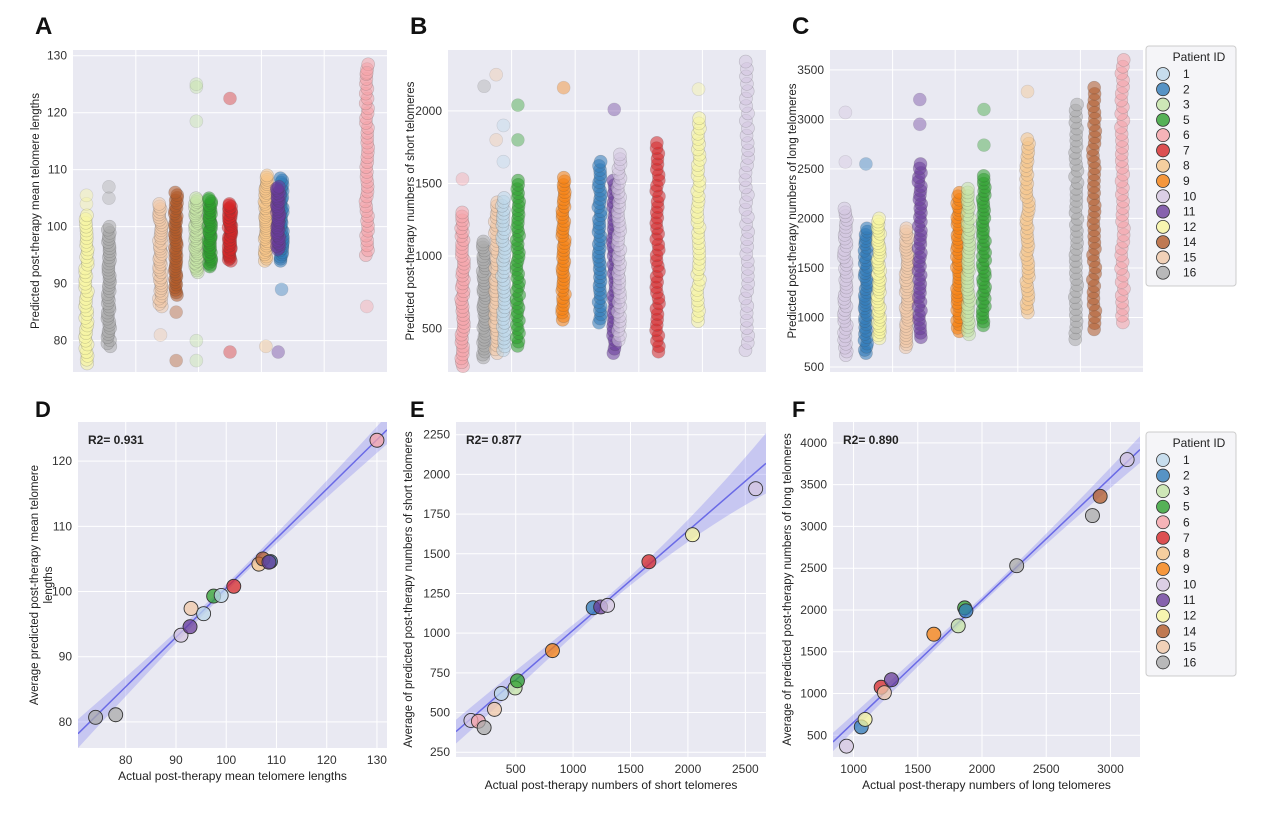 The width and height of the screenshot is (1266, 818). What do you see at coordinates (436, 633) in the screenshot?
I see `y-tick-label: 1000` at bounding box center [436, 633].